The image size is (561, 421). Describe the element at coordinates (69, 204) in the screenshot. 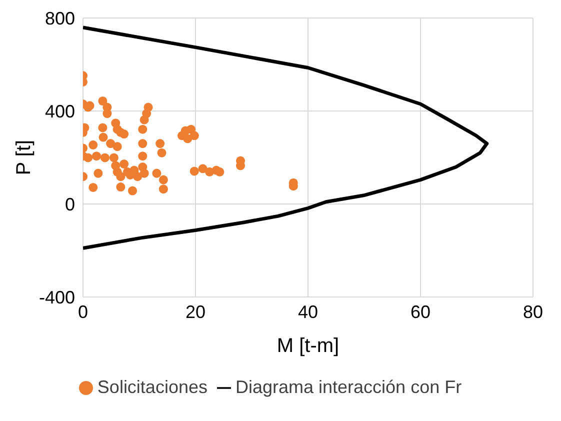

I see `y-tick-label: 0` at that location.